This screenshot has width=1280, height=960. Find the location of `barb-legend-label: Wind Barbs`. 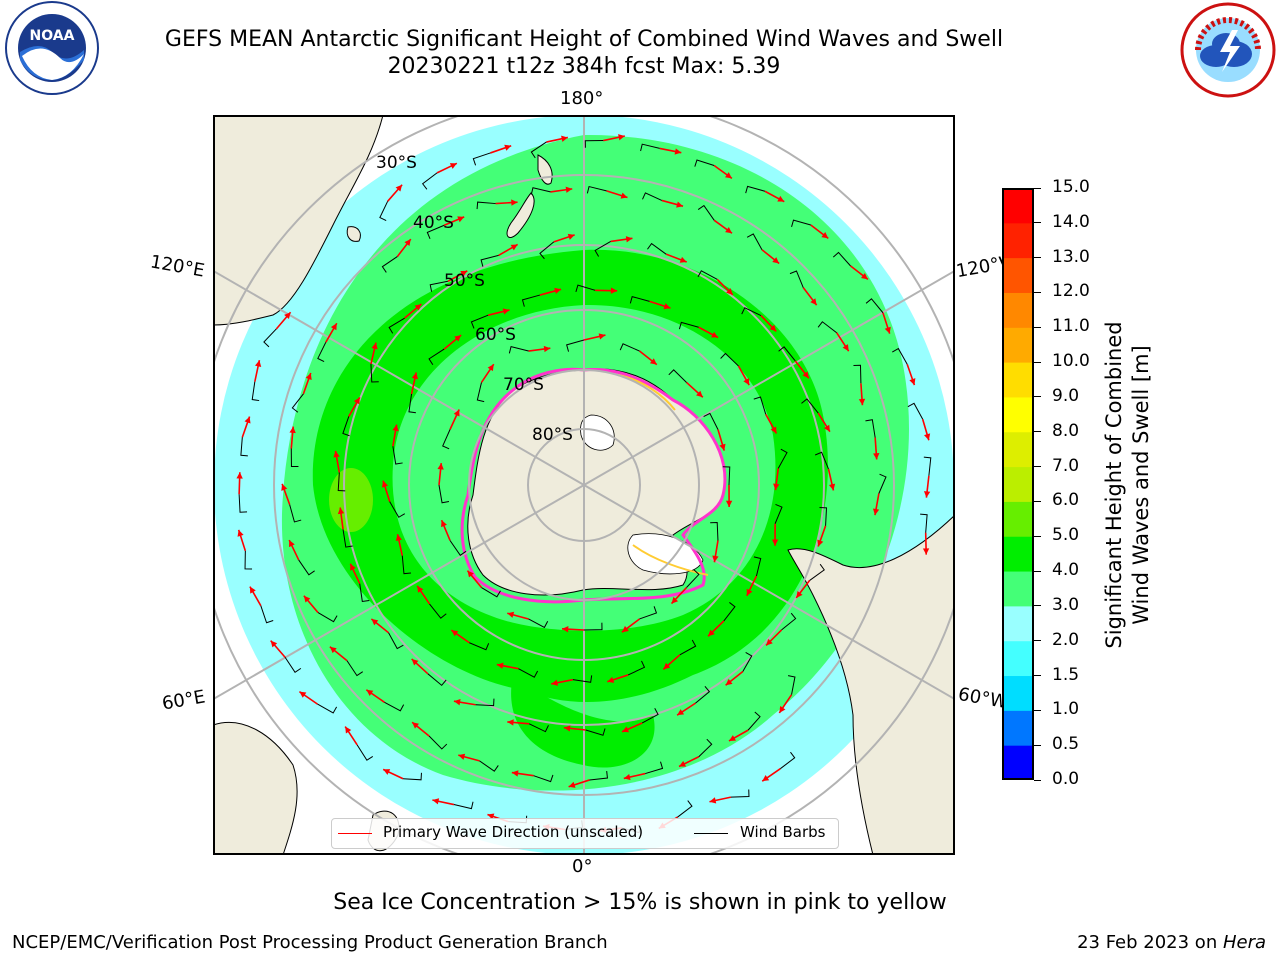

barb-legend-label: Wind Barbs is located at coordinates (783, 832).